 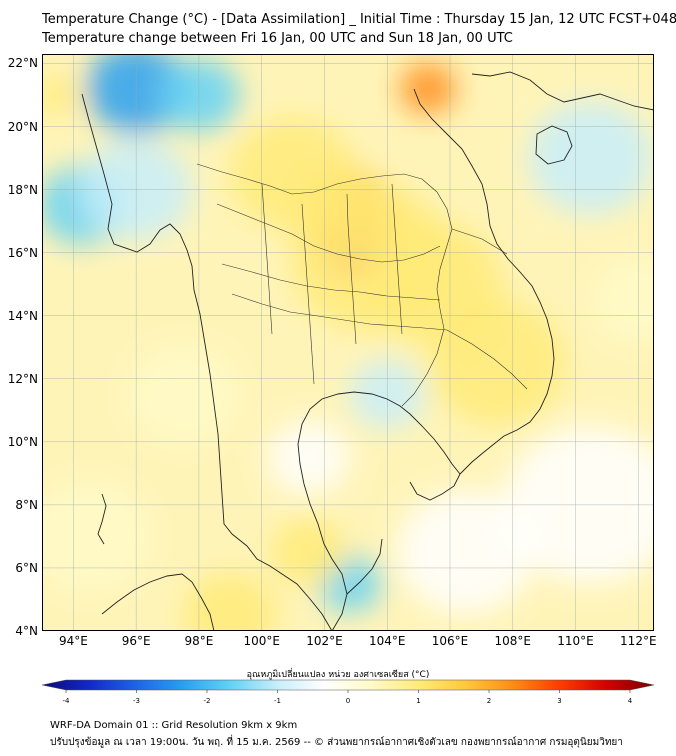 I want to click on lat-label: 10°N, so click(x=22, y=441).